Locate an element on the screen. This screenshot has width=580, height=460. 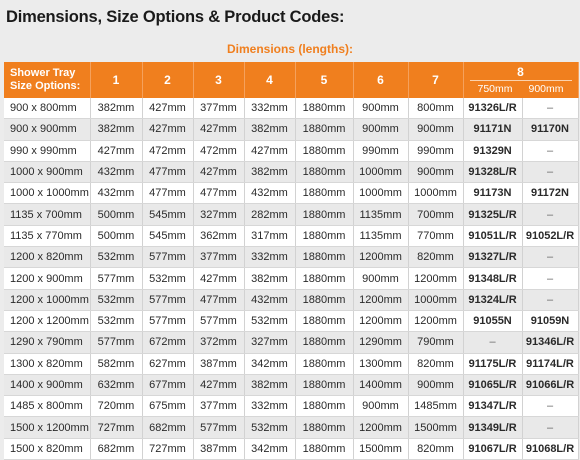
product-code-cell: 91325L/R is located at coordinates (493, 214).